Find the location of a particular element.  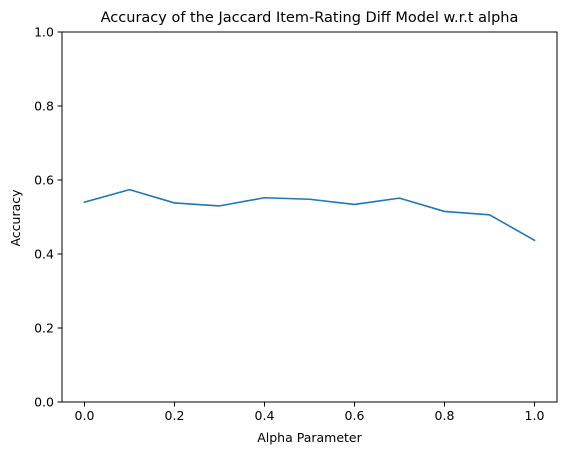

x-tick-label: 0.6 is located at coordinates (355, 415).